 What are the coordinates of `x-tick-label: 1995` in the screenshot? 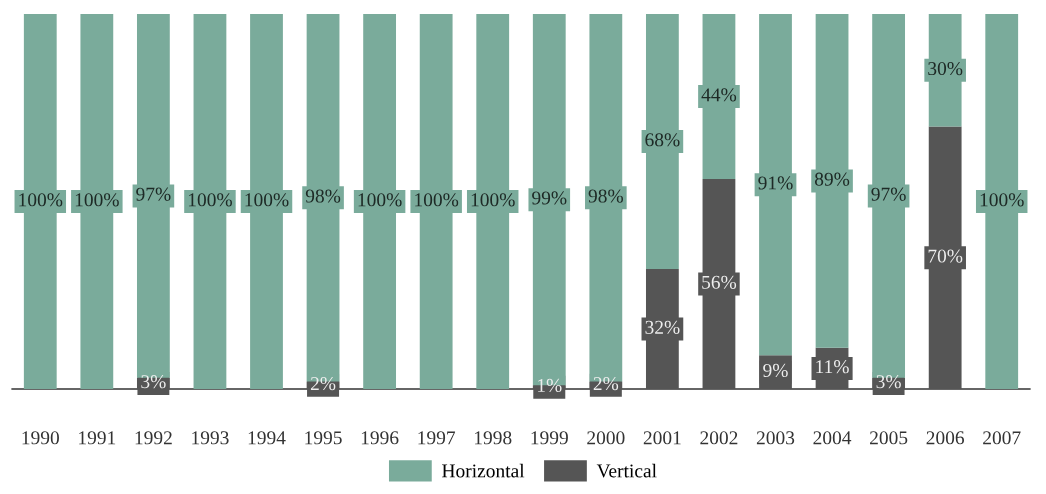 It's located at (323, 438).